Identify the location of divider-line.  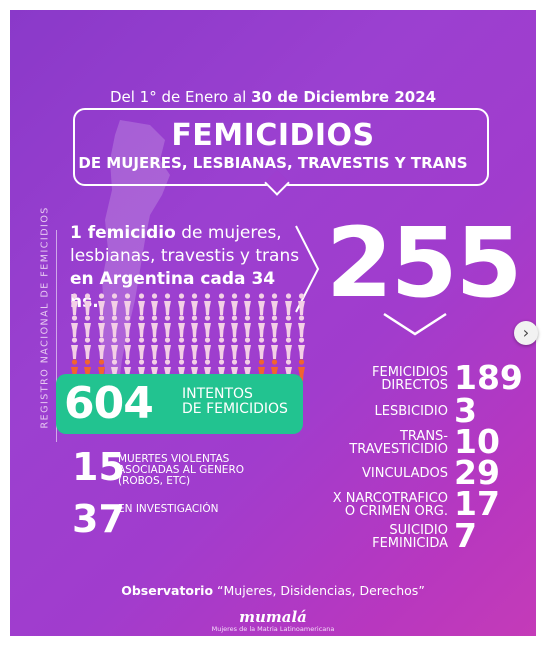
(56, 336).